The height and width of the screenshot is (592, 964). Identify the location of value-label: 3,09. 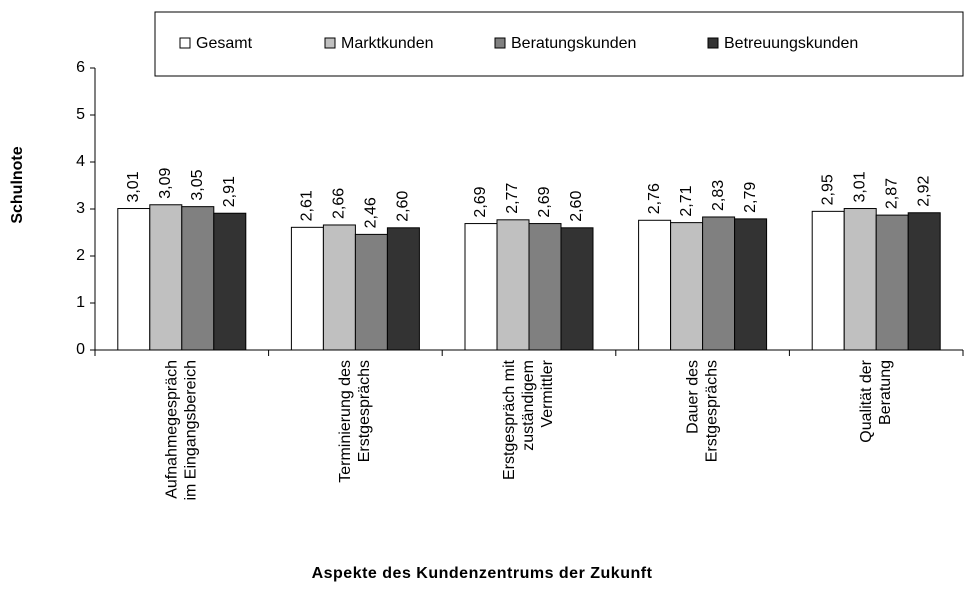
(165, 183).